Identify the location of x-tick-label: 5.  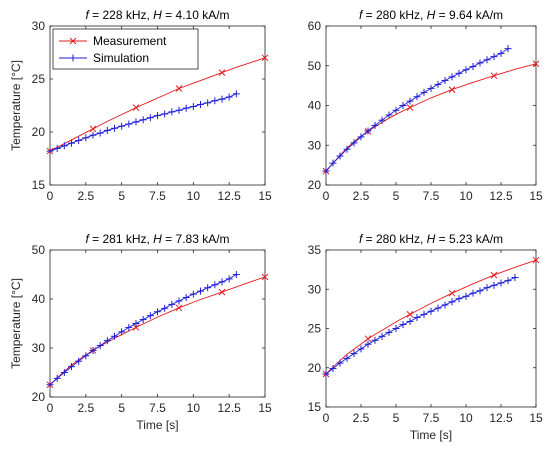
(396, 418).